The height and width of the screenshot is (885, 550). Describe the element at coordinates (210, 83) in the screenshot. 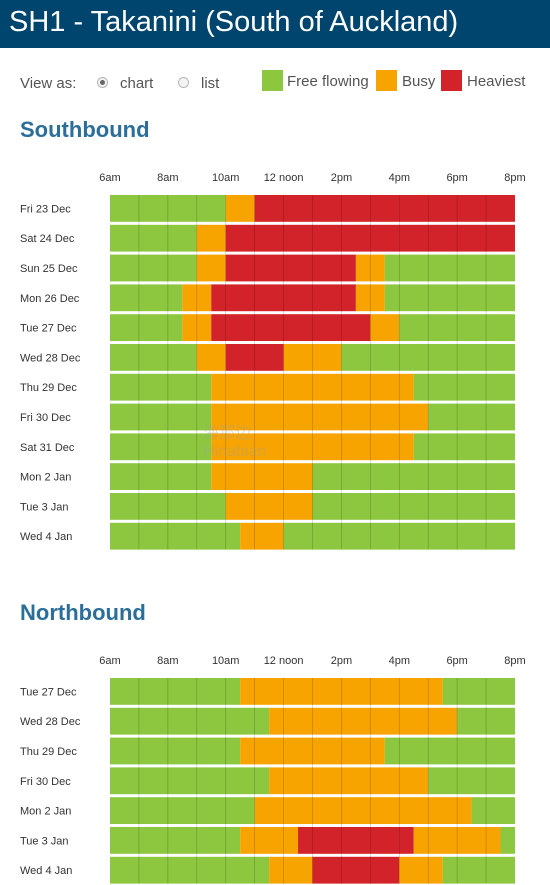

I see `list-option-label: list` at that location.